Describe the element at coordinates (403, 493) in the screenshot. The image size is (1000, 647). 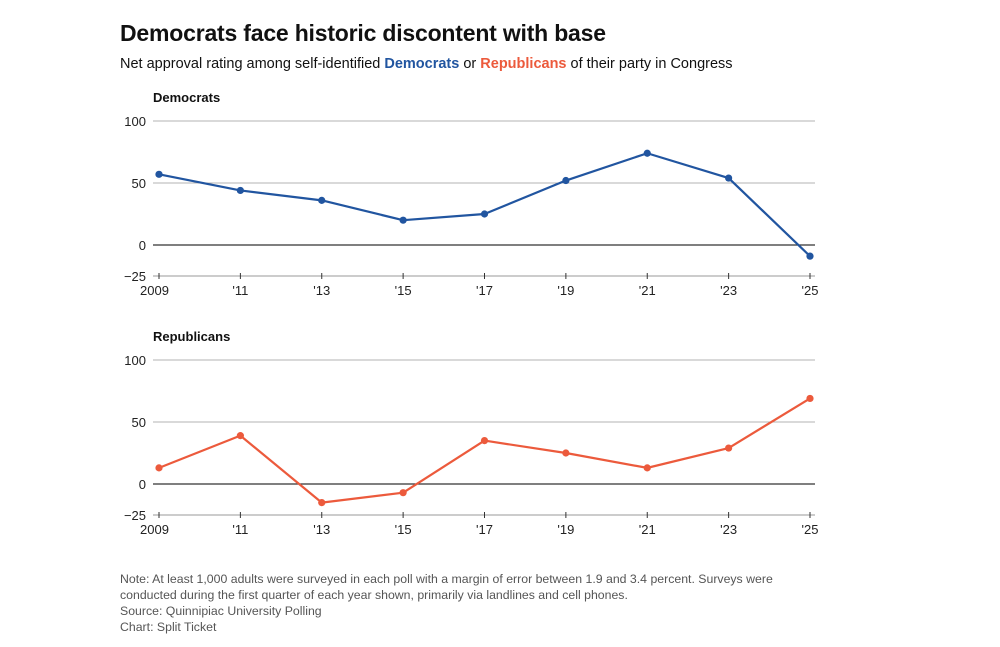
I see `republicans-data-point-2015` at that location.